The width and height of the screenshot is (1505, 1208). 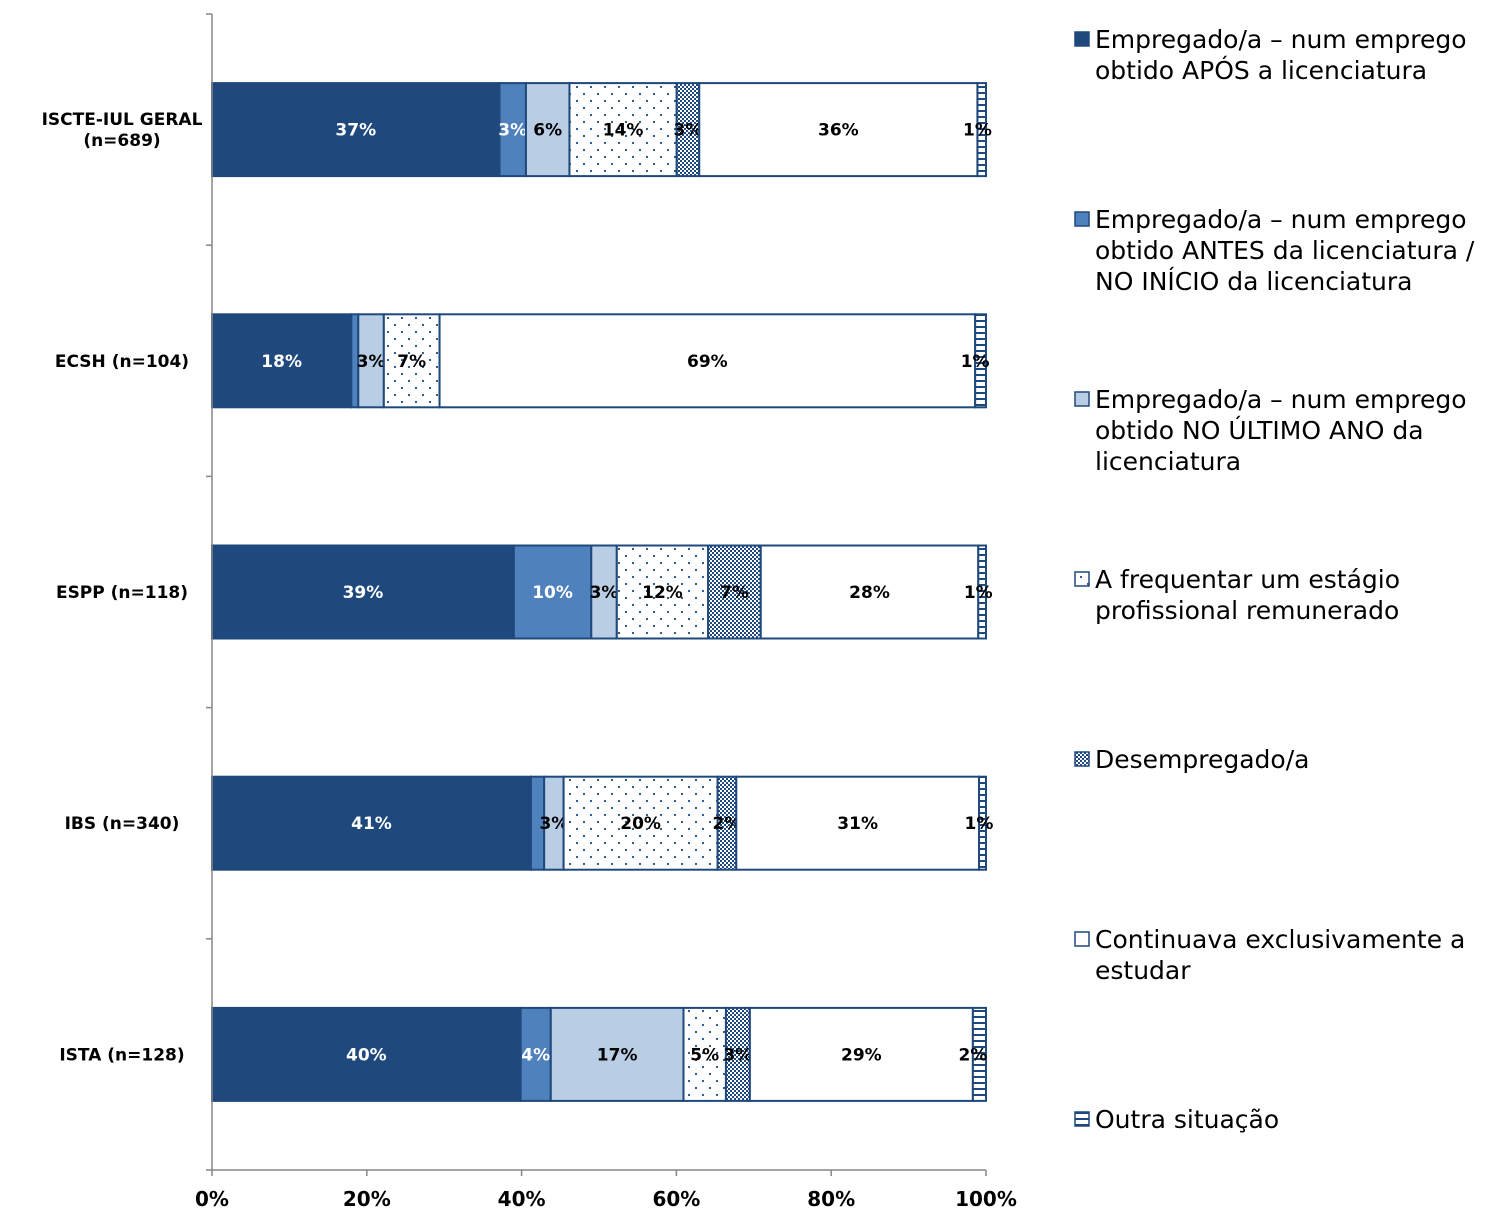 I want to click on data-label: 17%, so click(x=617, y=1055).